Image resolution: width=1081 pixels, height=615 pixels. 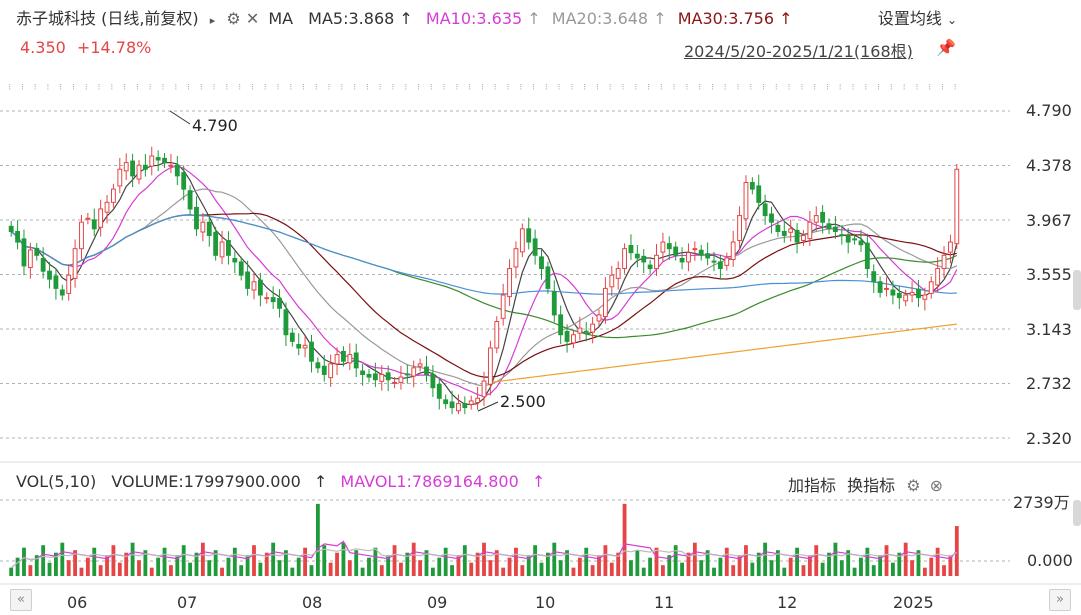 I want to click on add-indicator-button: 加指标, so click(x=812, y=485).